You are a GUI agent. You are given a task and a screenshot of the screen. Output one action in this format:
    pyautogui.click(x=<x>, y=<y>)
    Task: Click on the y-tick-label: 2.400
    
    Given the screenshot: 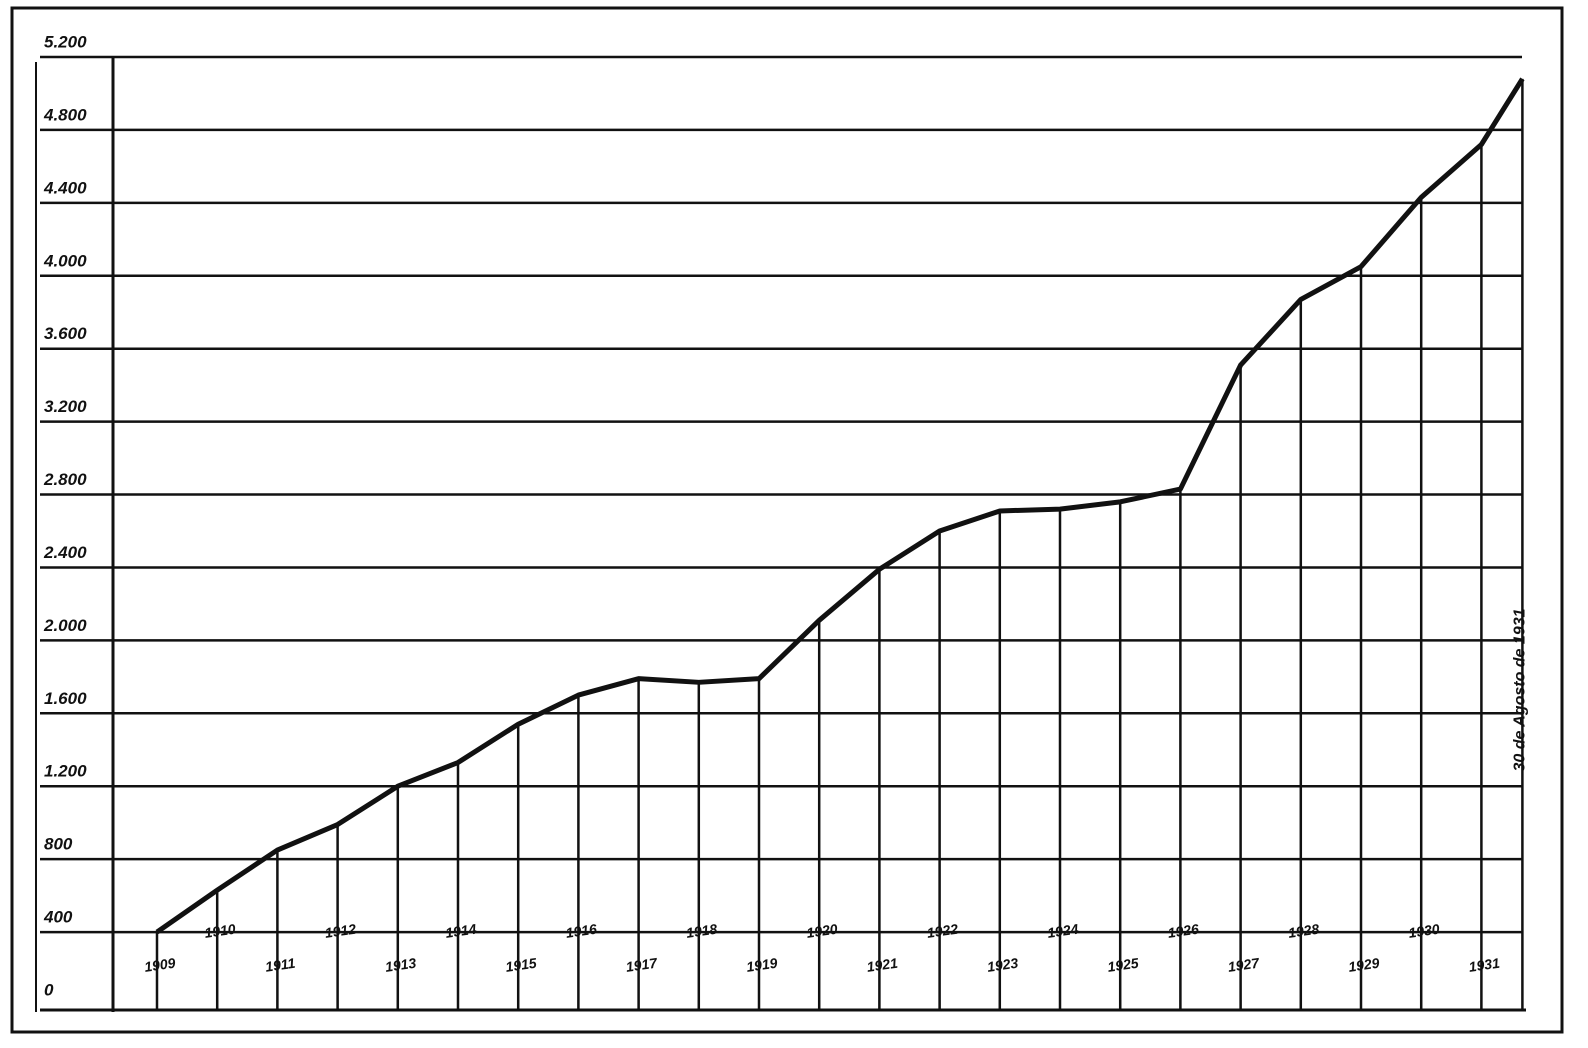 What is the action you would take?
    pyautogui.click(x=65, y=552)
    